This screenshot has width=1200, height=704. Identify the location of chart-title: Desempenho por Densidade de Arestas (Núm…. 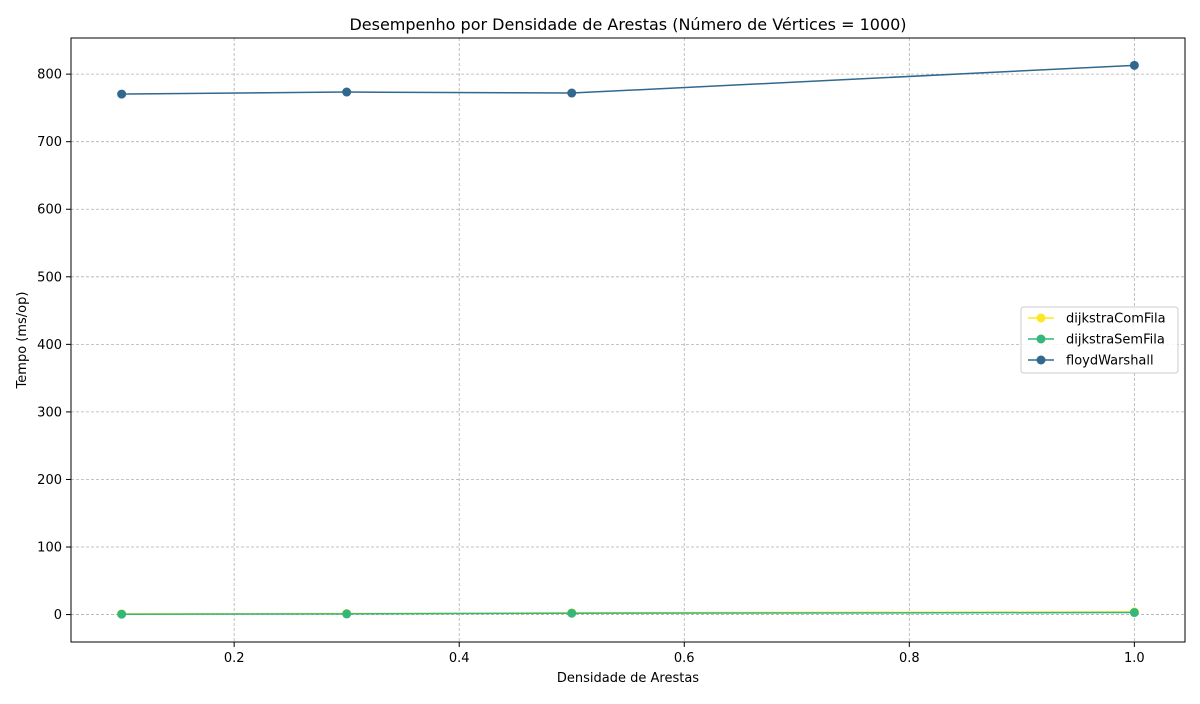
(627, 24).